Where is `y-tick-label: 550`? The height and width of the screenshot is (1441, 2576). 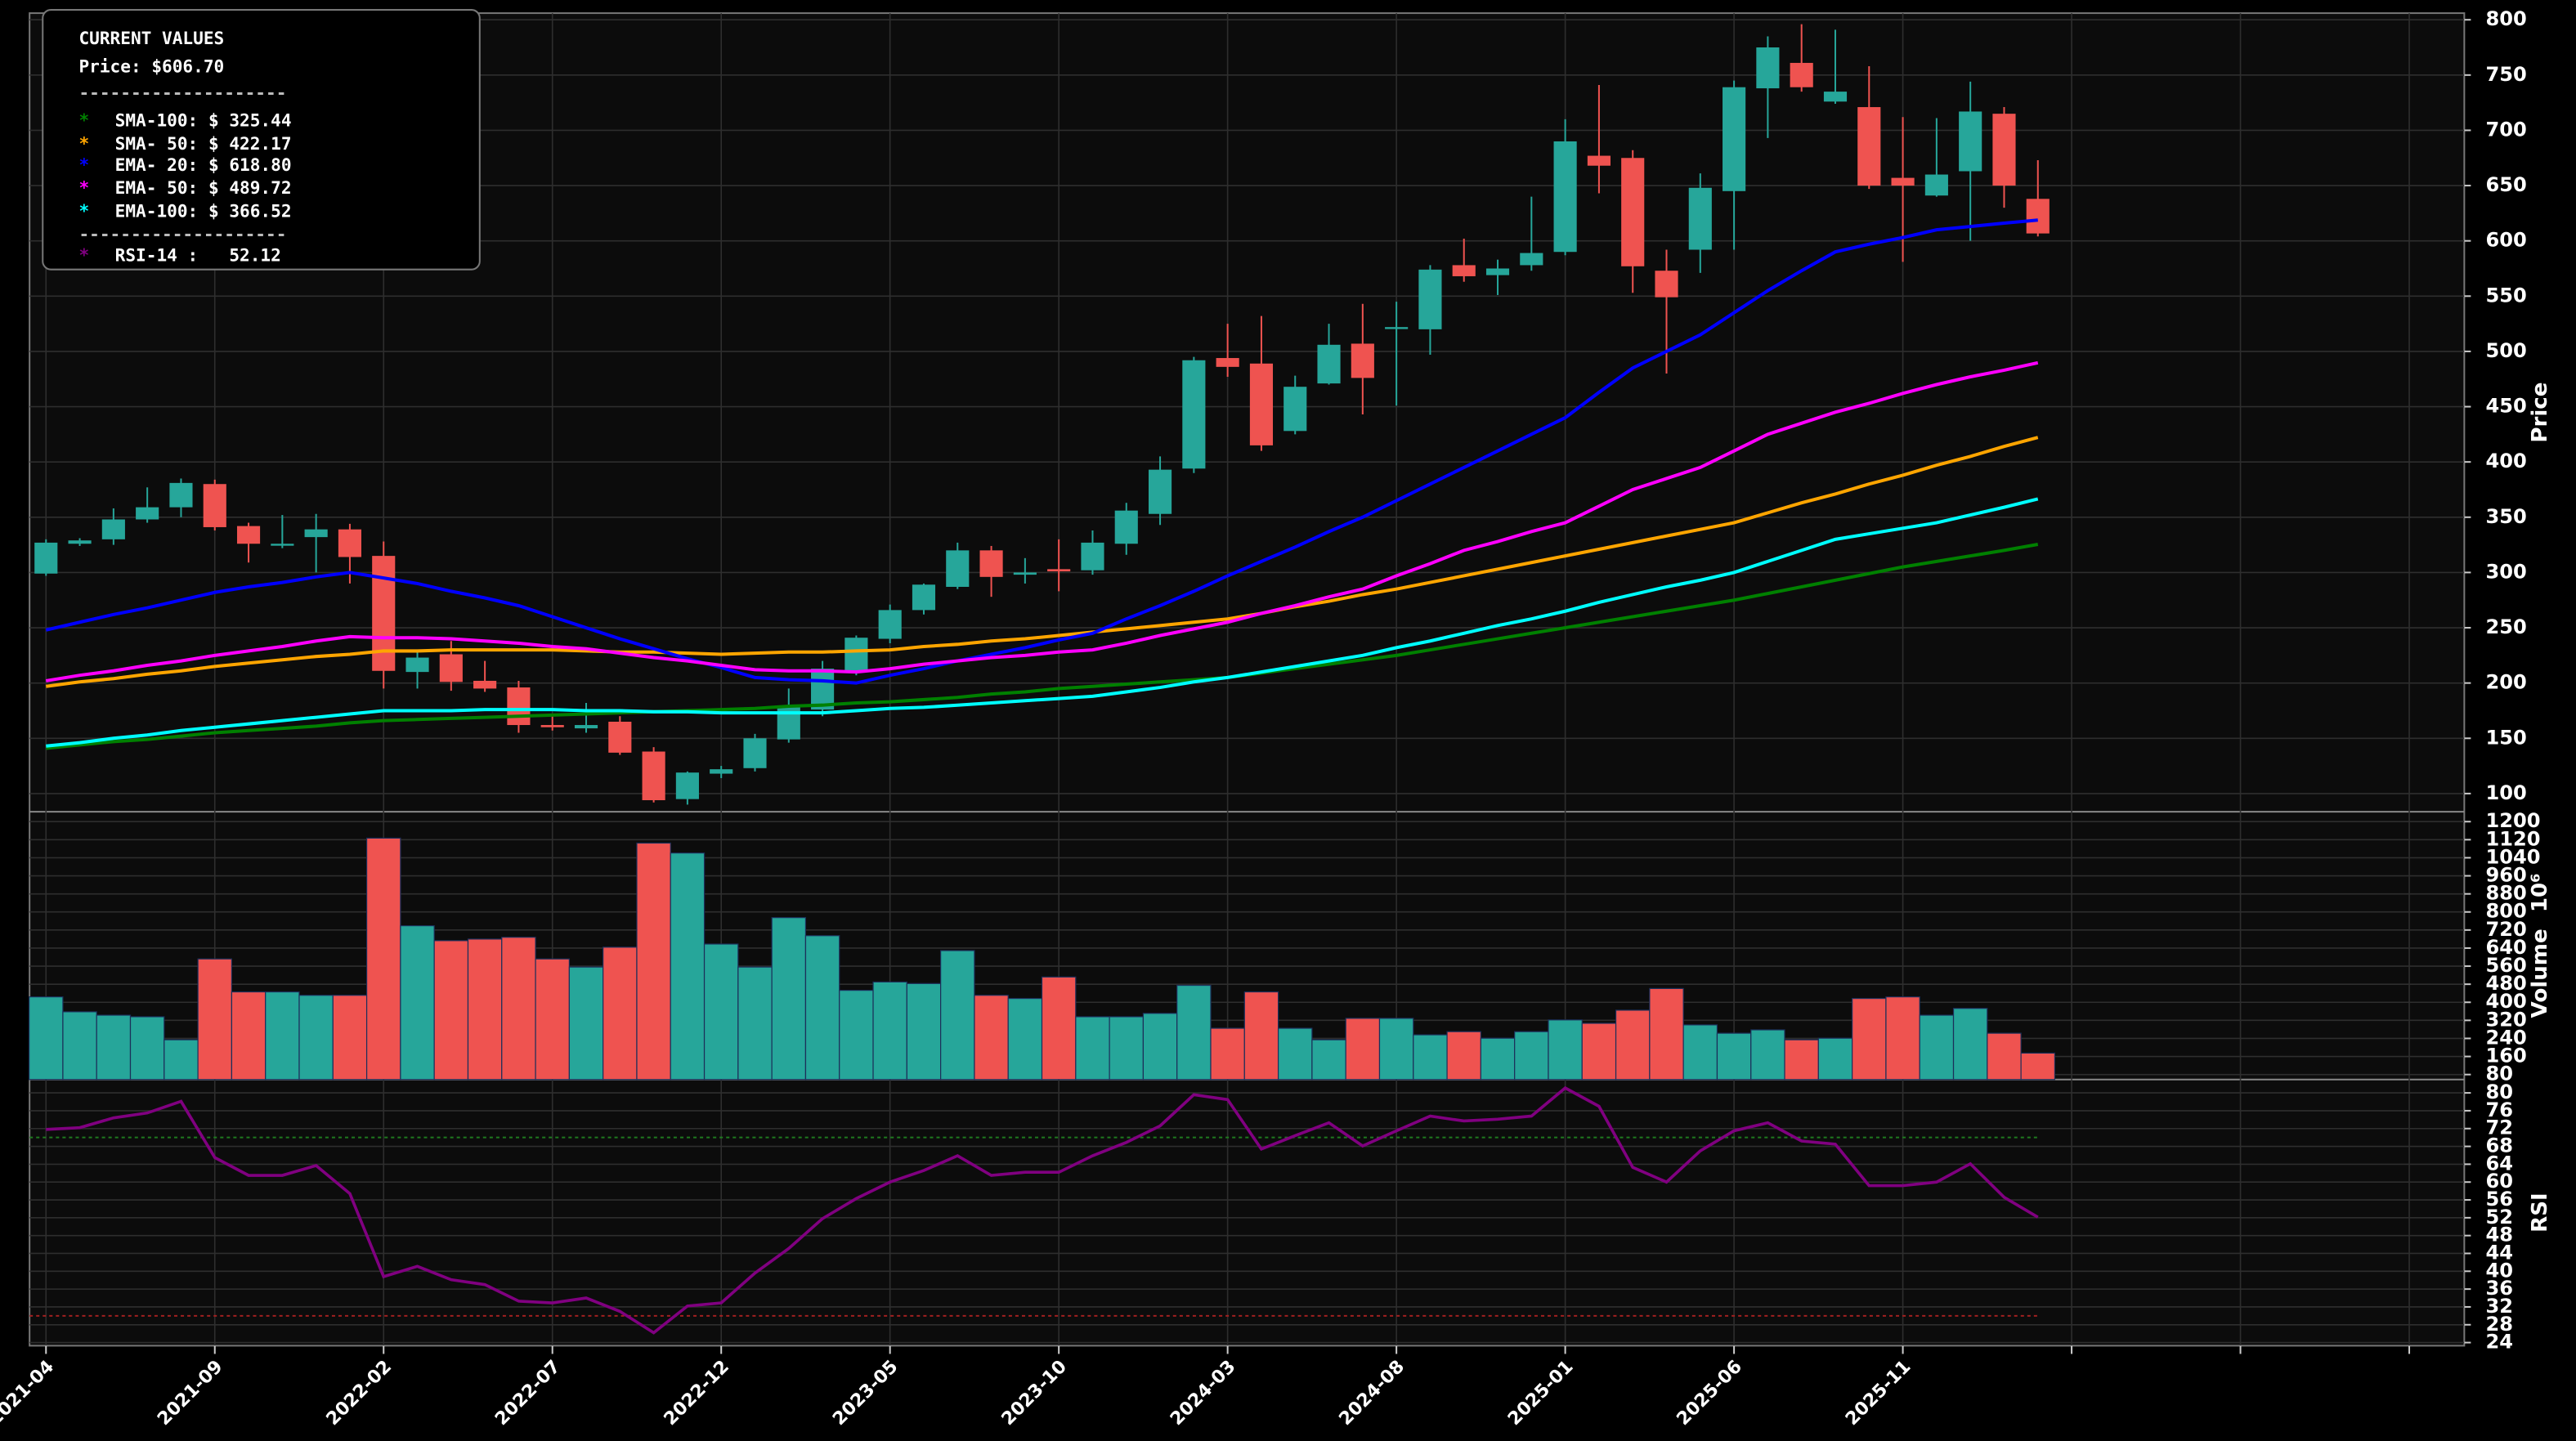
y-tick-label: 550 is located at coordinates (2505, 296).